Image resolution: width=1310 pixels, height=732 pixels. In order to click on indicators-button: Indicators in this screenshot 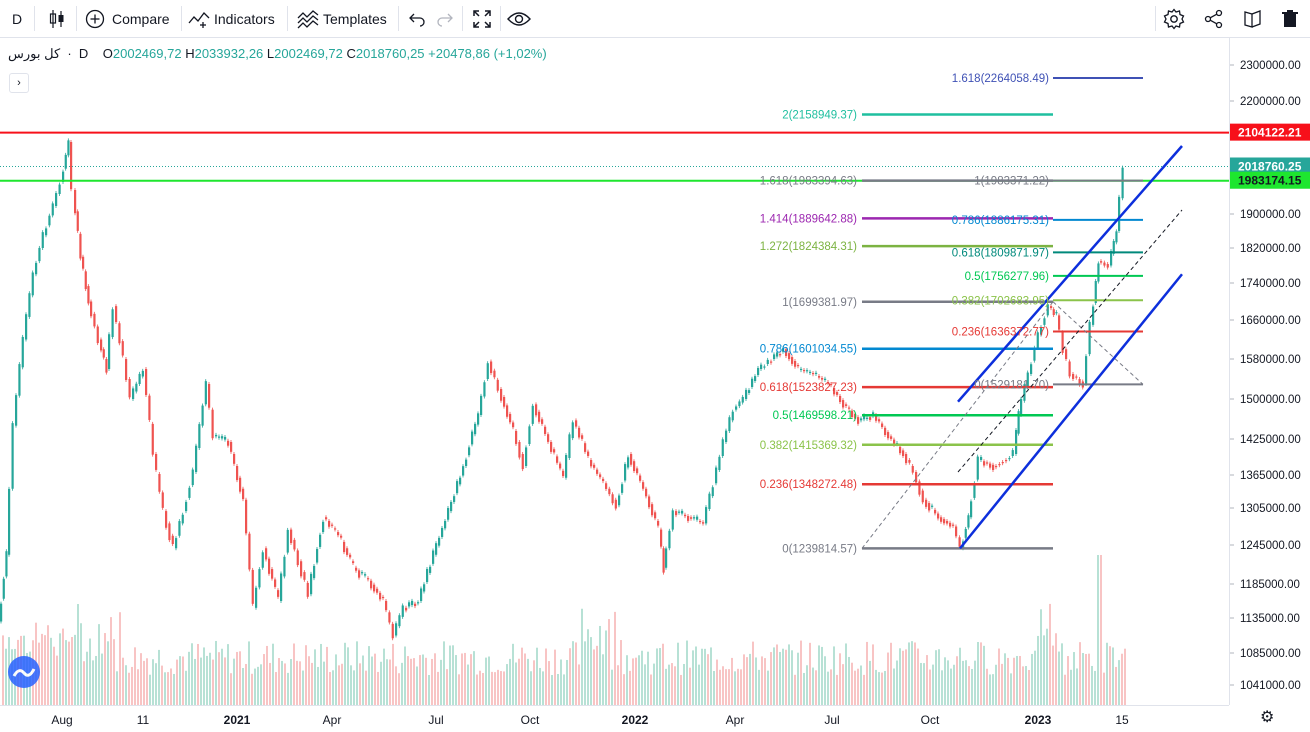, I will do `click(231, 18)`.